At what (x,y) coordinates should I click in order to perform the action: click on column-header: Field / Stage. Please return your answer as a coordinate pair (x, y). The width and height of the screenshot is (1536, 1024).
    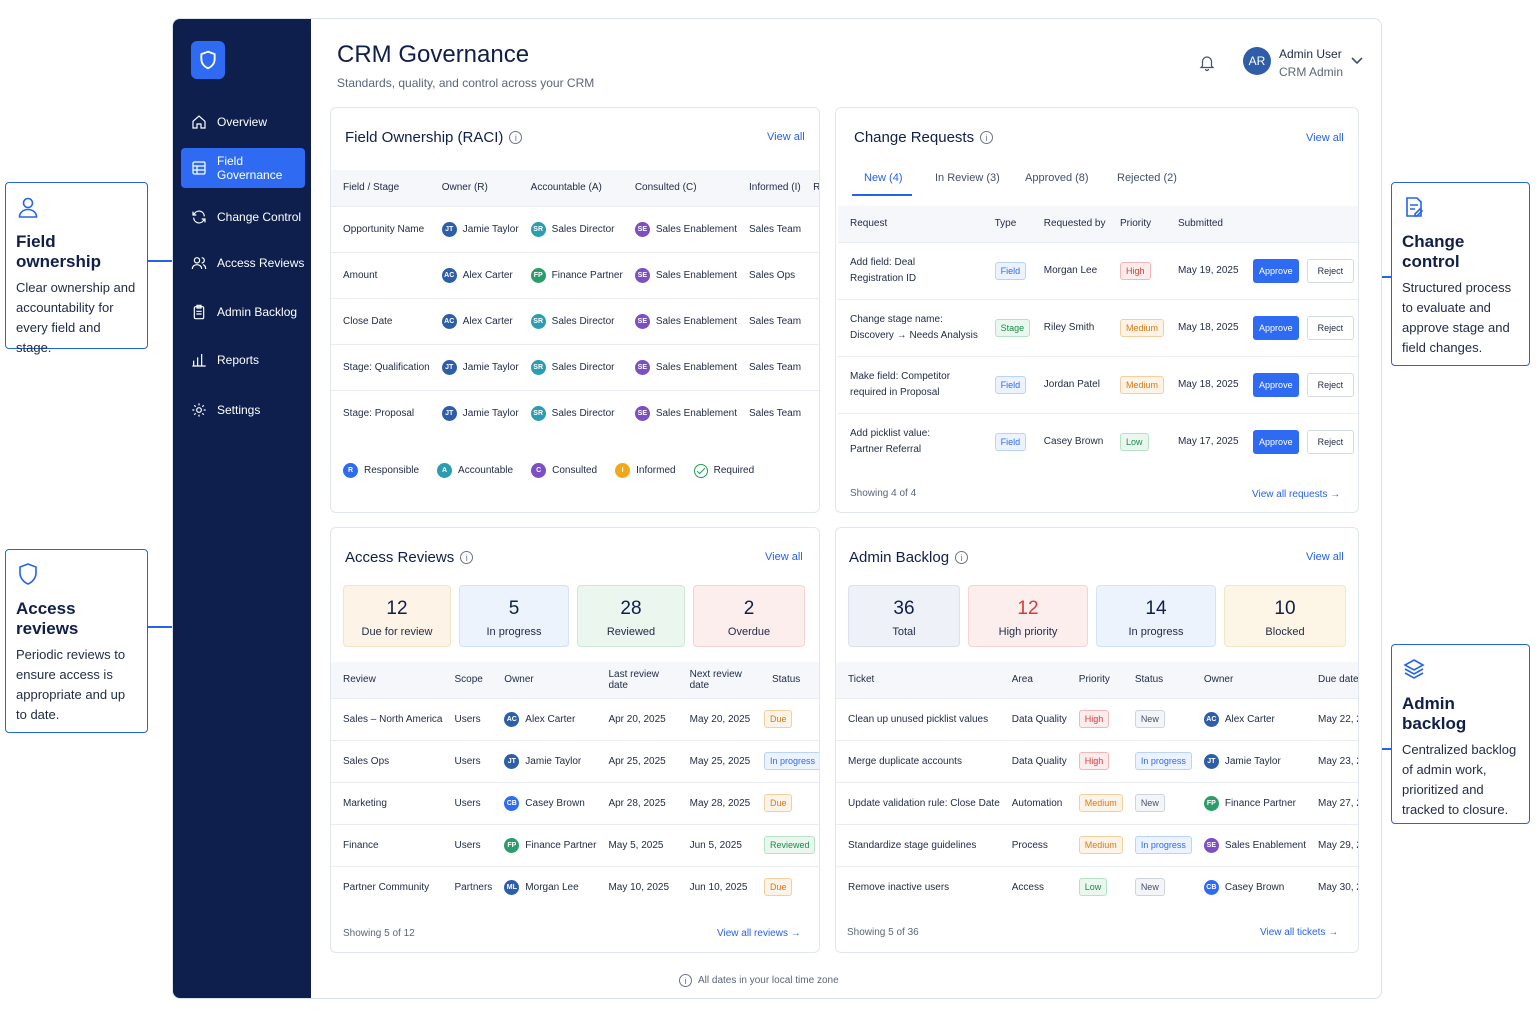
    Looking at the image, I should click on (380, 188).